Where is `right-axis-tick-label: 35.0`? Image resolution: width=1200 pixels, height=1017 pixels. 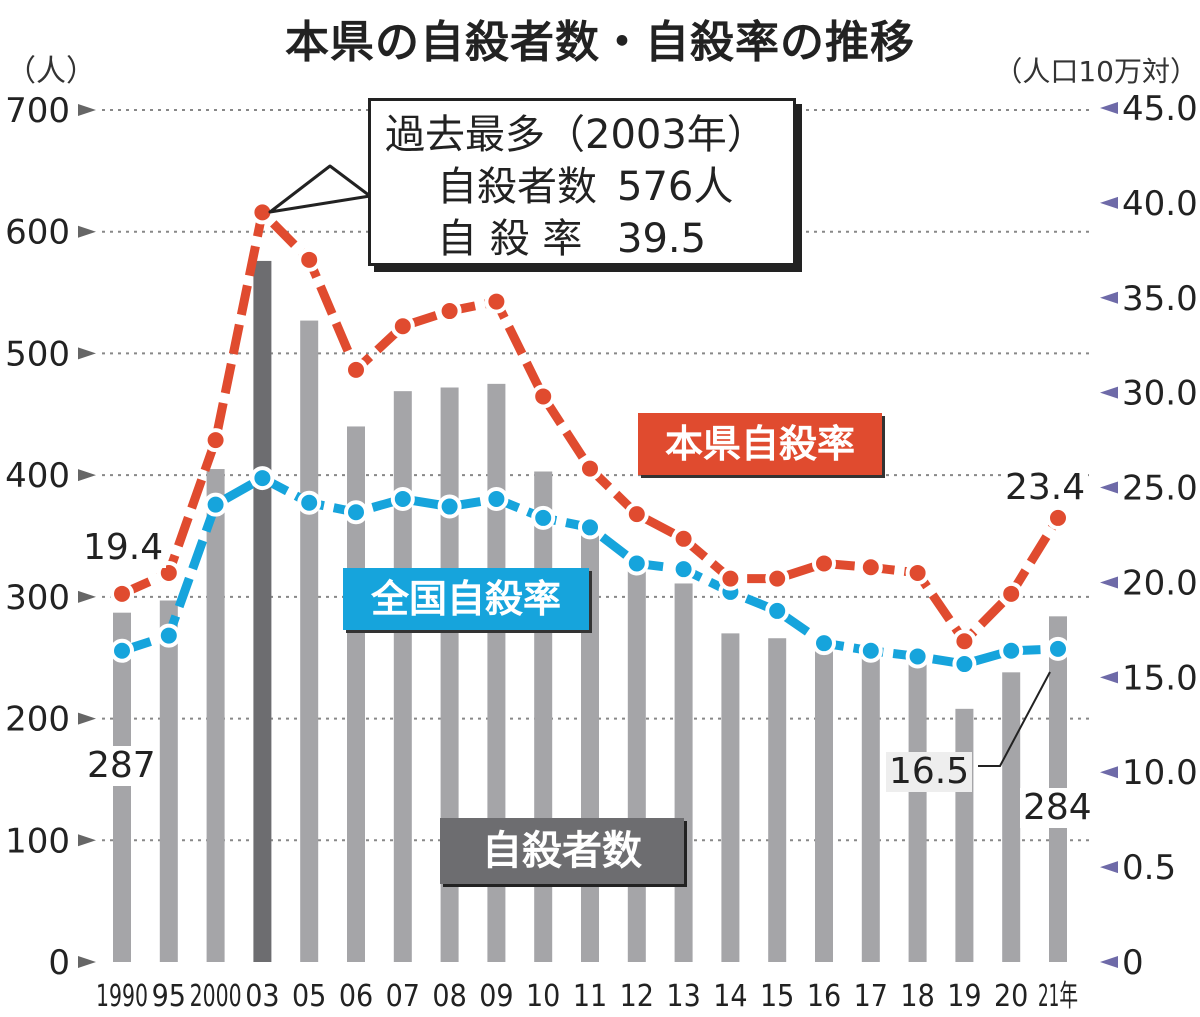
right-axis-tick-label: 35.0 is located at coordinates (1160, 299).